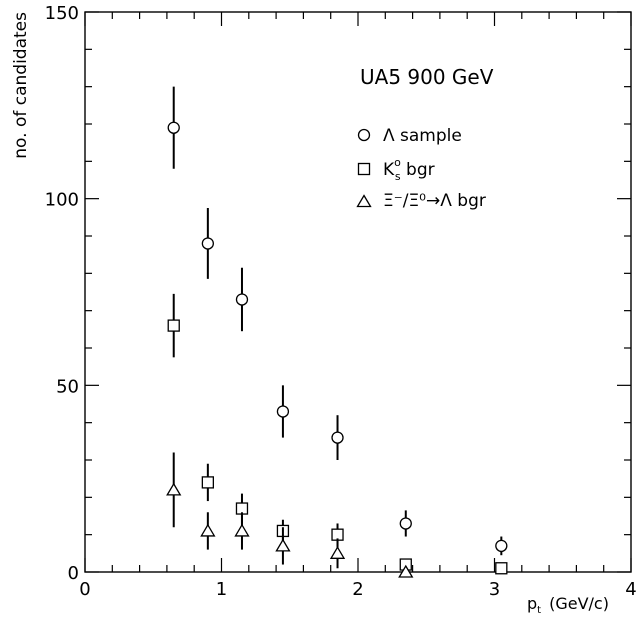 The width and height of the screenshot is (638, 630). What do you see at coordinates (364, 169) in the screenshot?
I see `legend-square-marker` at bounding box center [364, 169].